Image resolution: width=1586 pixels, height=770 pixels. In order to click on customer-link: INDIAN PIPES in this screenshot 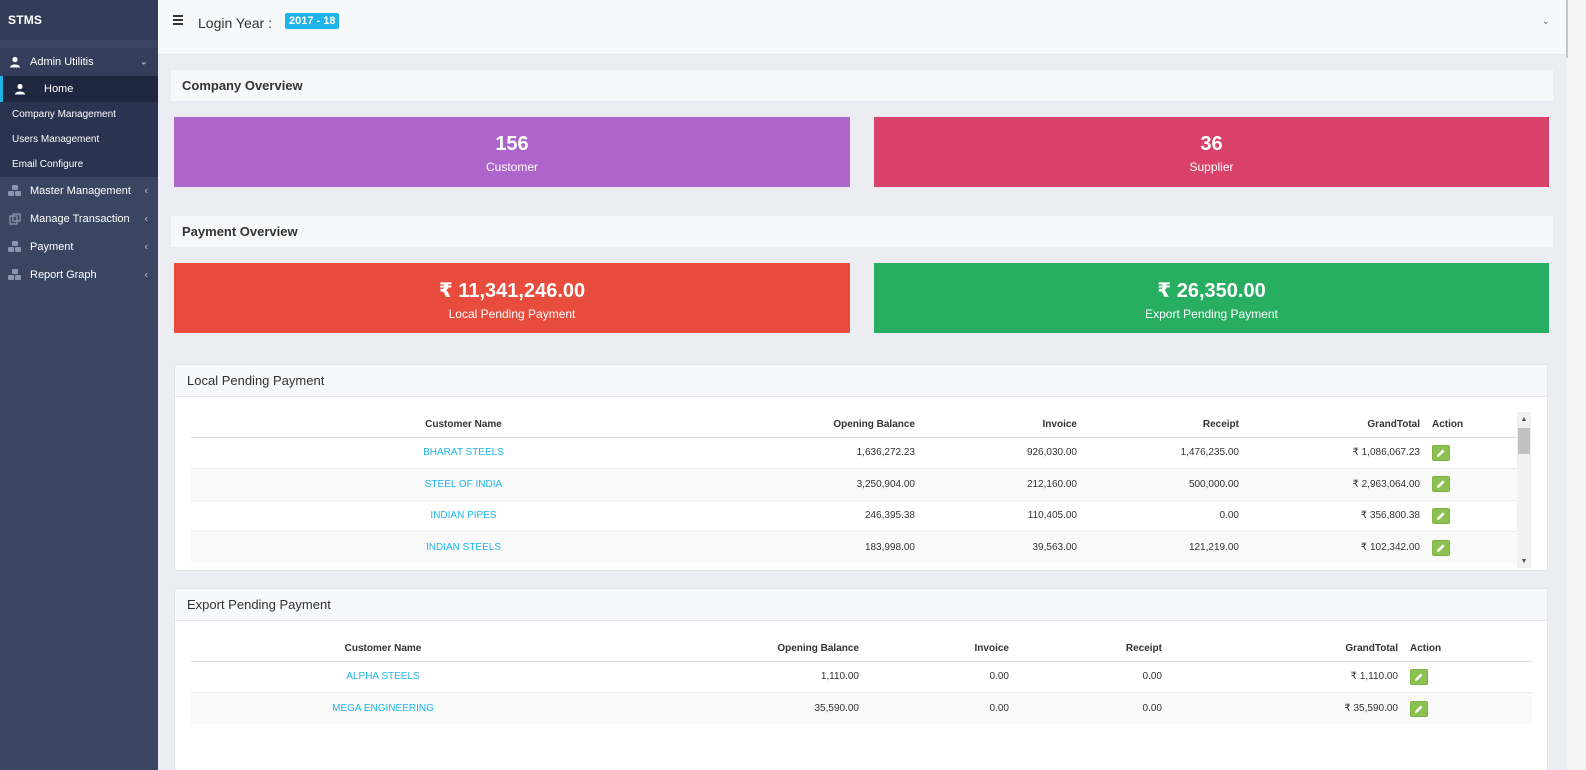, I will do `click(463, 516)`.